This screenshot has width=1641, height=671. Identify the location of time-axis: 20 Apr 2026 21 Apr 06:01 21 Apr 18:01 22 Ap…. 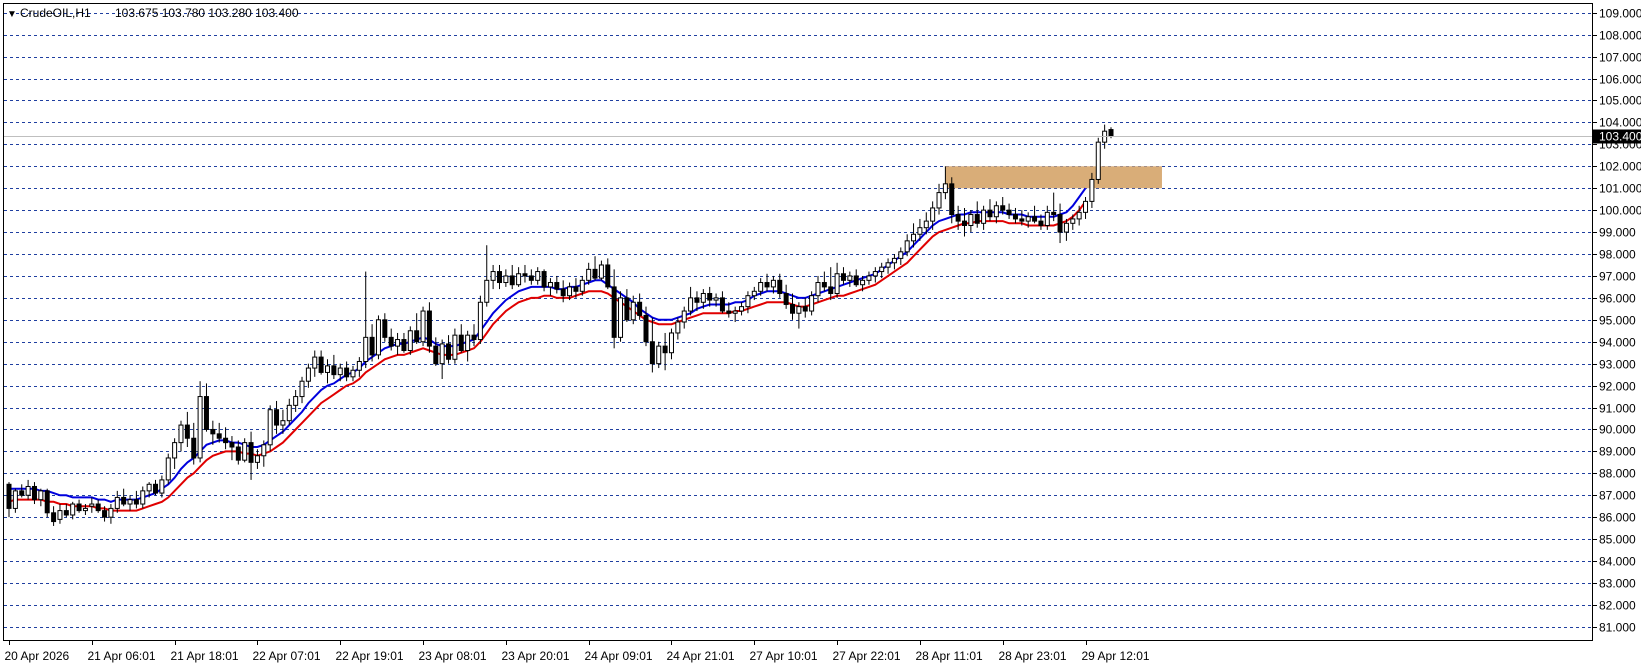
(577, 651).